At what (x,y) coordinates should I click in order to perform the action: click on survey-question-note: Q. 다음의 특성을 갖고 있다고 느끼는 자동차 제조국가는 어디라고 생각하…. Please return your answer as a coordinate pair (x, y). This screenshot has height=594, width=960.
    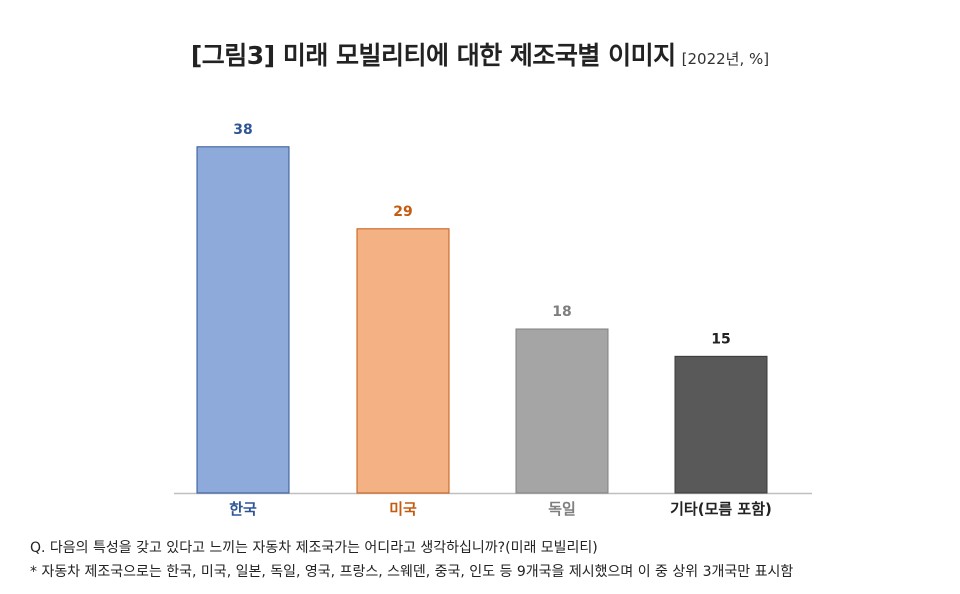
    Looking at the image, I should click on (314, 548).